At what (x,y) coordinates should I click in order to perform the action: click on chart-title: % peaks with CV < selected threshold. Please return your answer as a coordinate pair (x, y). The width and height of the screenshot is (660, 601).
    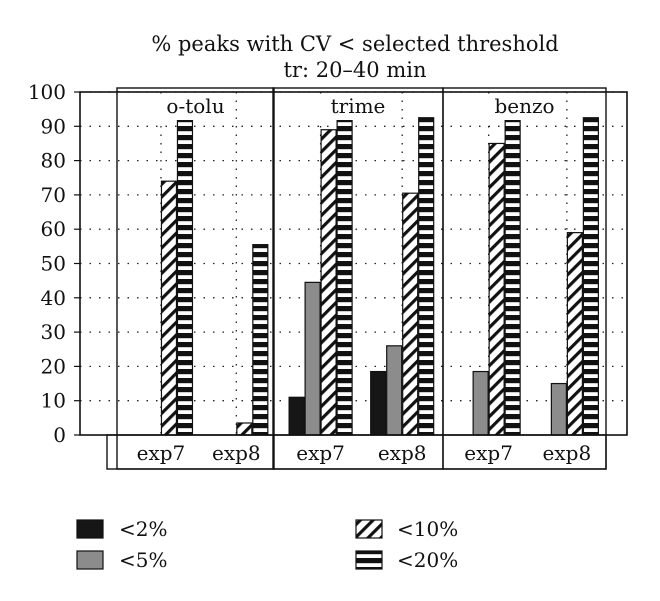
    Looking at the image, I should click on (354, 44).